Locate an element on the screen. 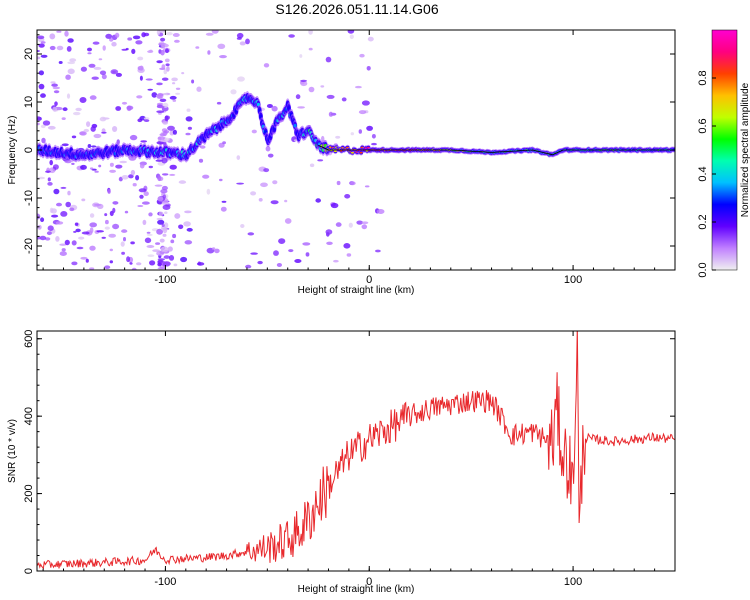 The image size is (750, 600). colorbar-tick-label: 0.6 is located at coordinates (703, 125).